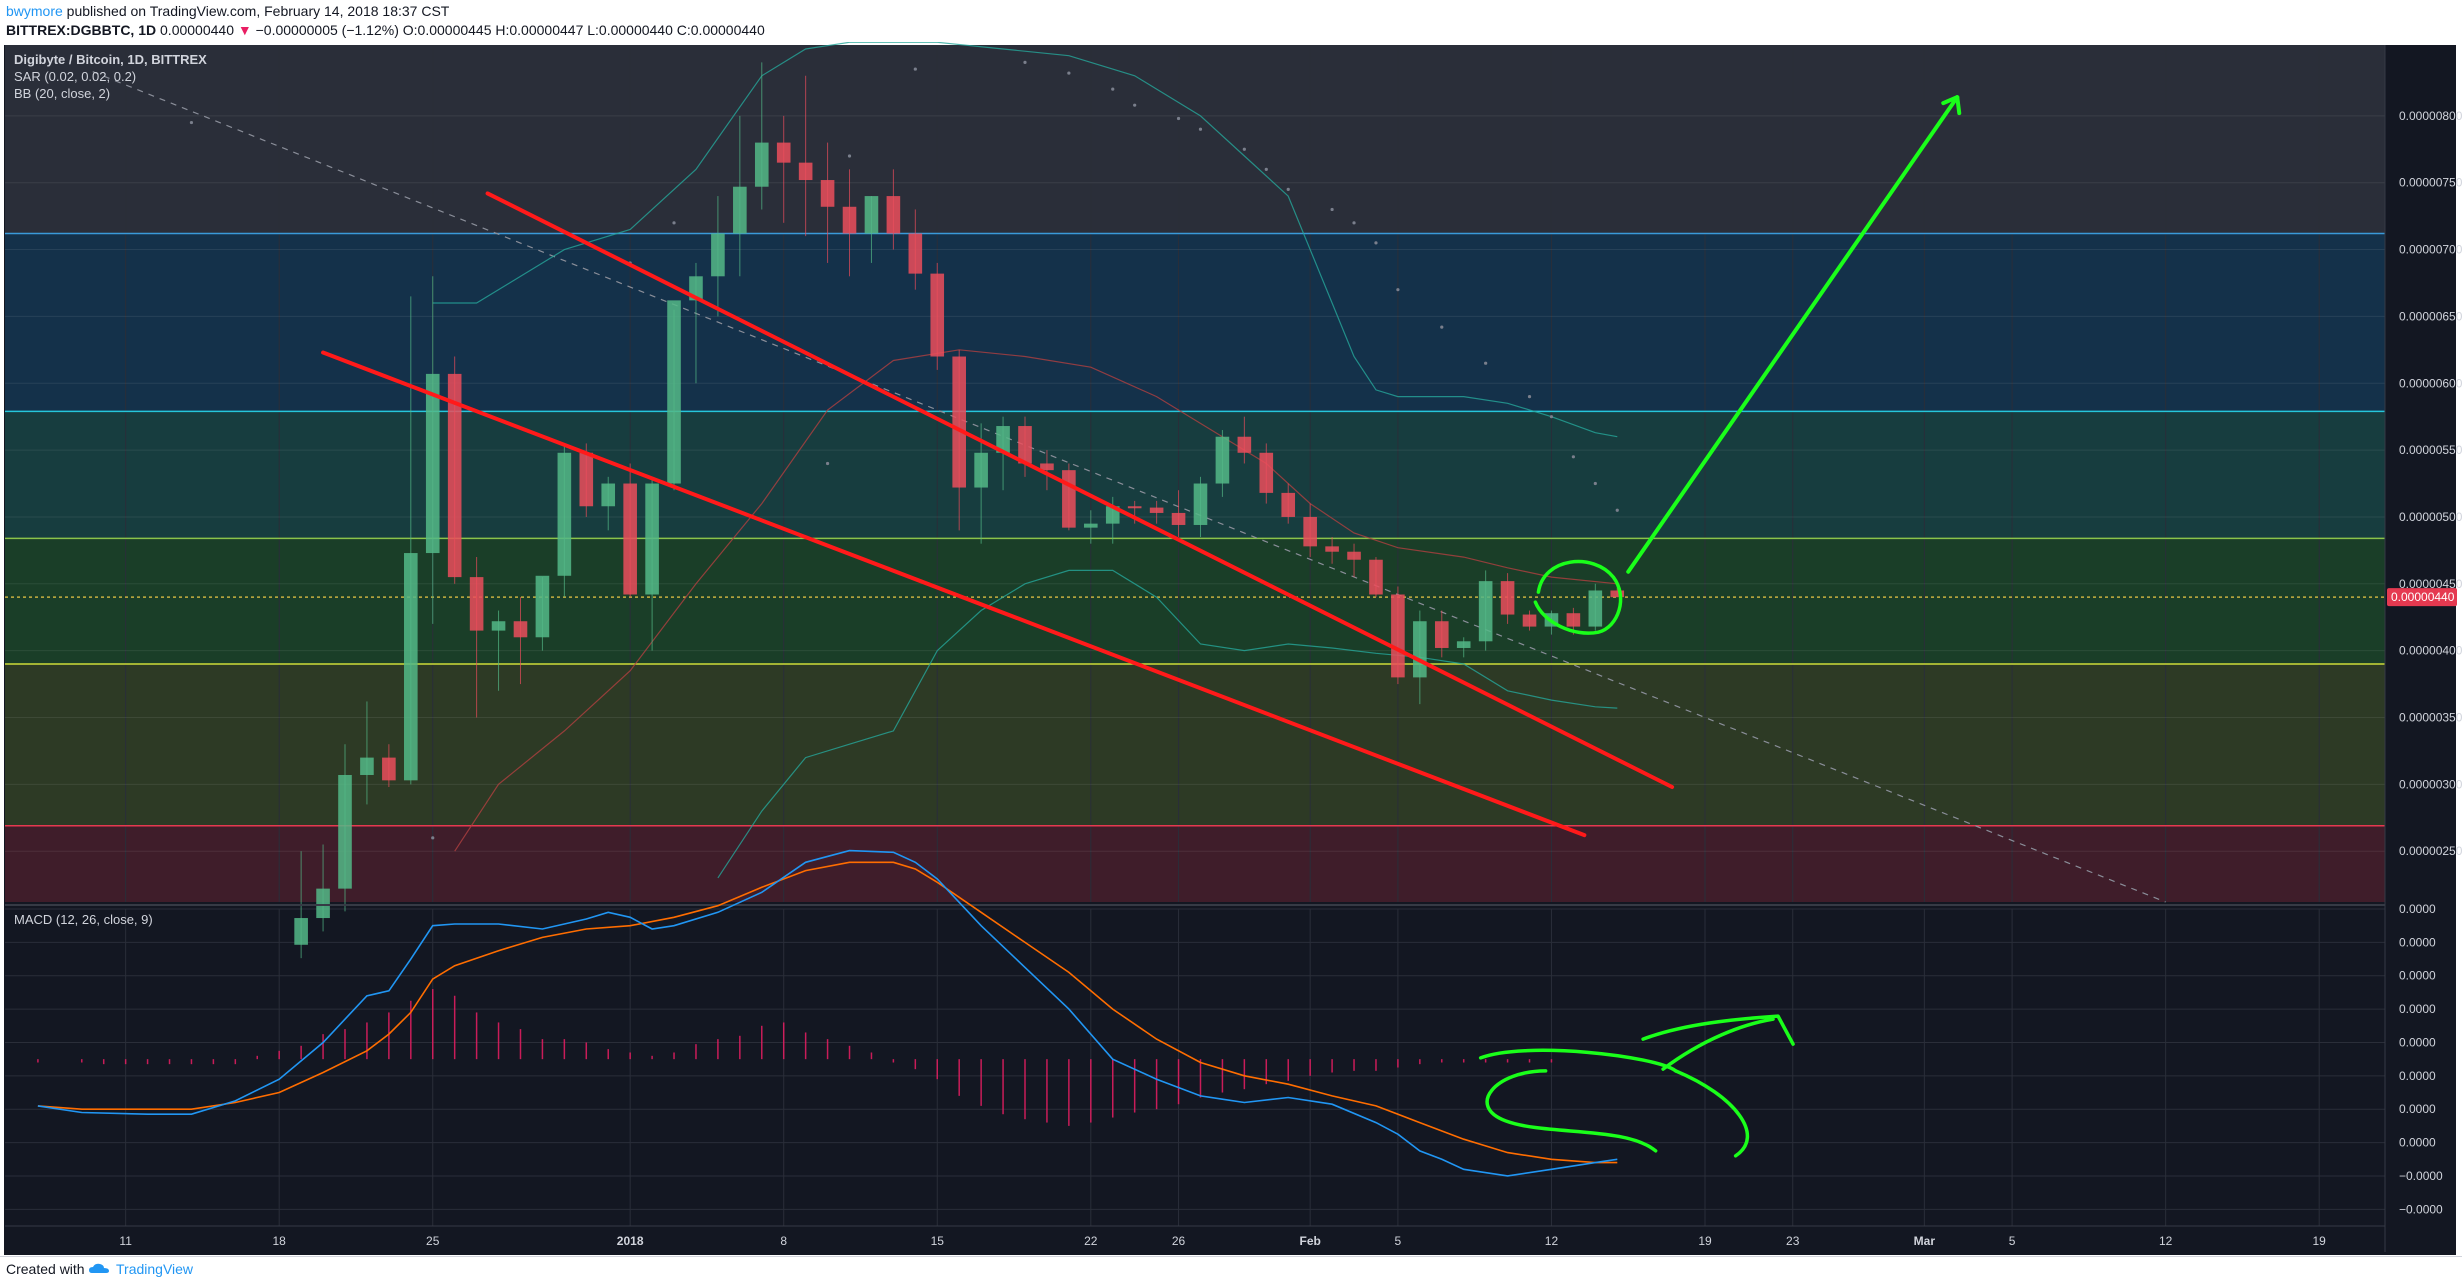  What do you see at coordinates (2430, 316) in the screenshot?
I see `price-axis-label: 0.00000650` at bounding box center [2430, 316].